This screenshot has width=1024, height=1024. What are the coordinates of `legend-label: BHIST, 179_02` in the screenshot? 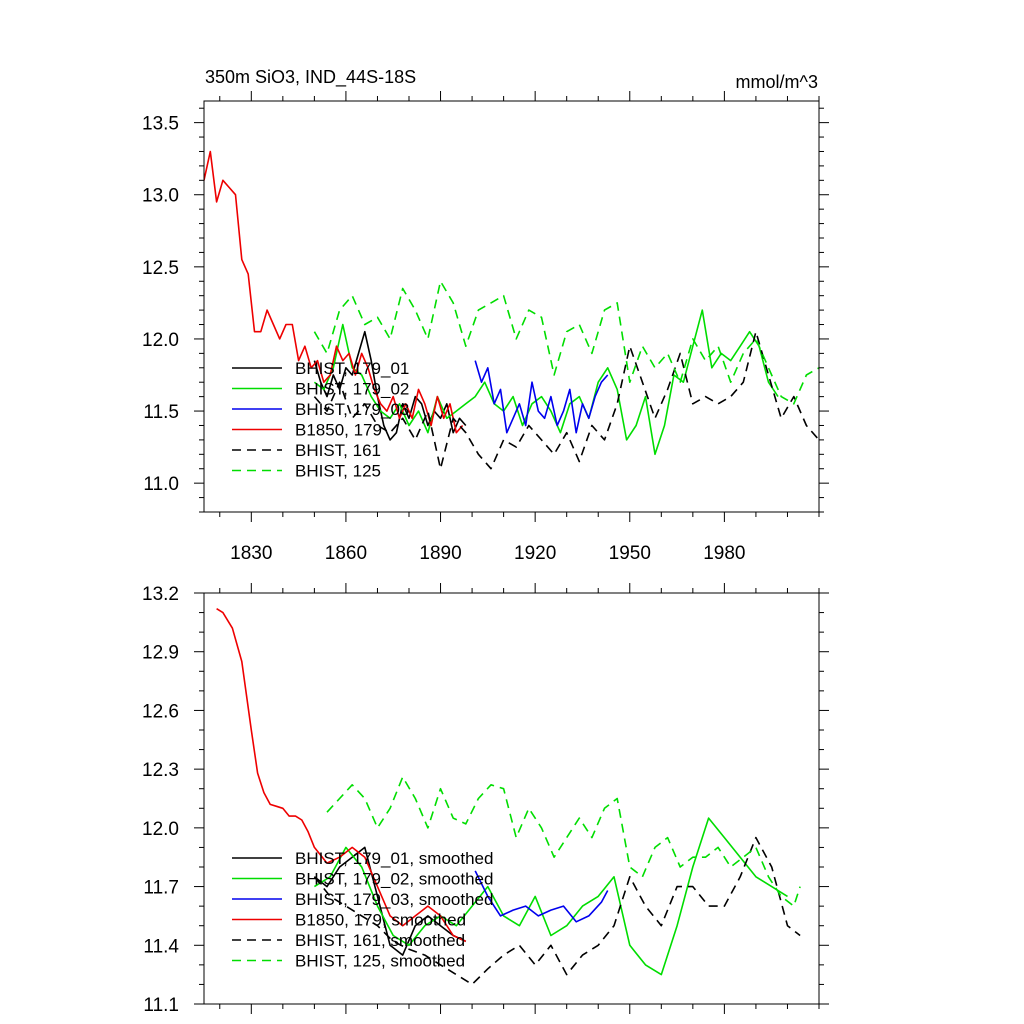 It's located at (352, 389).